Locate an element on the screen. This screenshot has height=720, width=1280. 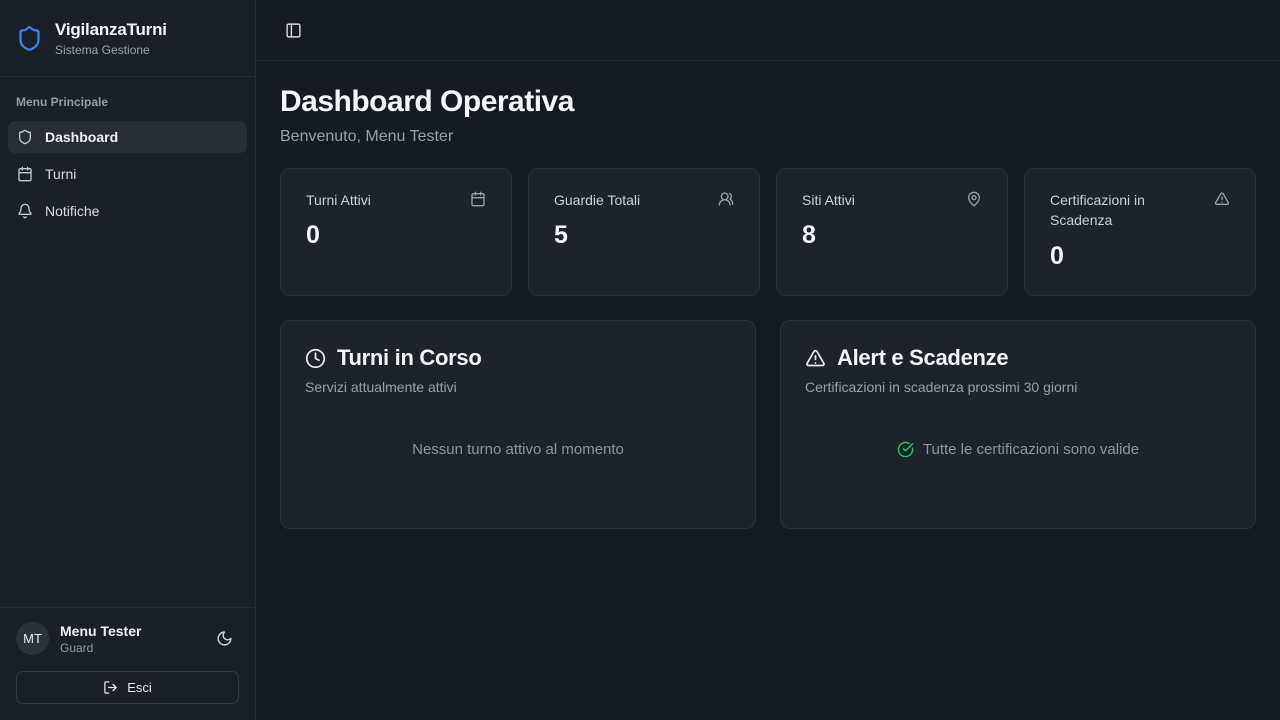
stat-card-certificazioni: Certificazioni in Scadenza 0 is located at coordinates (1140, 232).